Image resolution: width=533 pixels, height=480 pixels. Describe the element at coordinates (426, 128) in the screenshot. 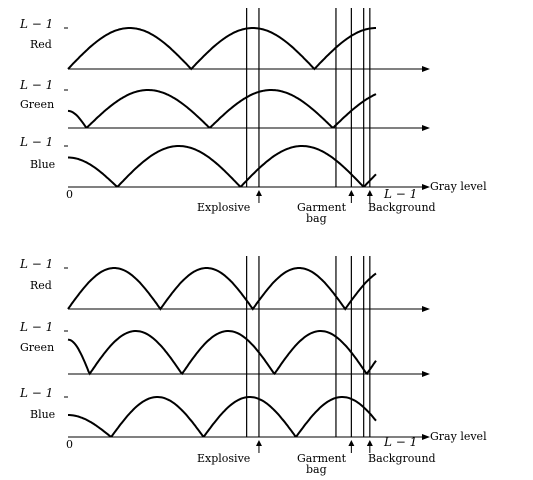

I see `top-green-axis-arrow` at that location.